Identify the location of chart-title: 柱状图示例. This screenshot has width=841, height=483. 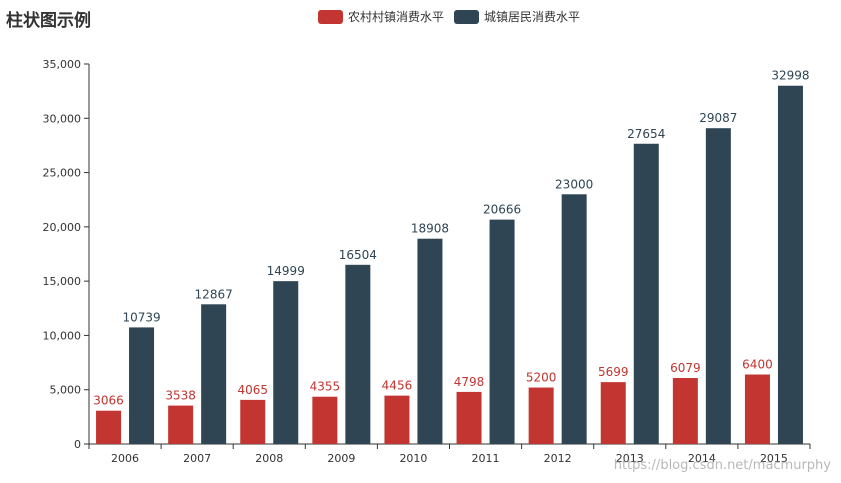
(48, 21).